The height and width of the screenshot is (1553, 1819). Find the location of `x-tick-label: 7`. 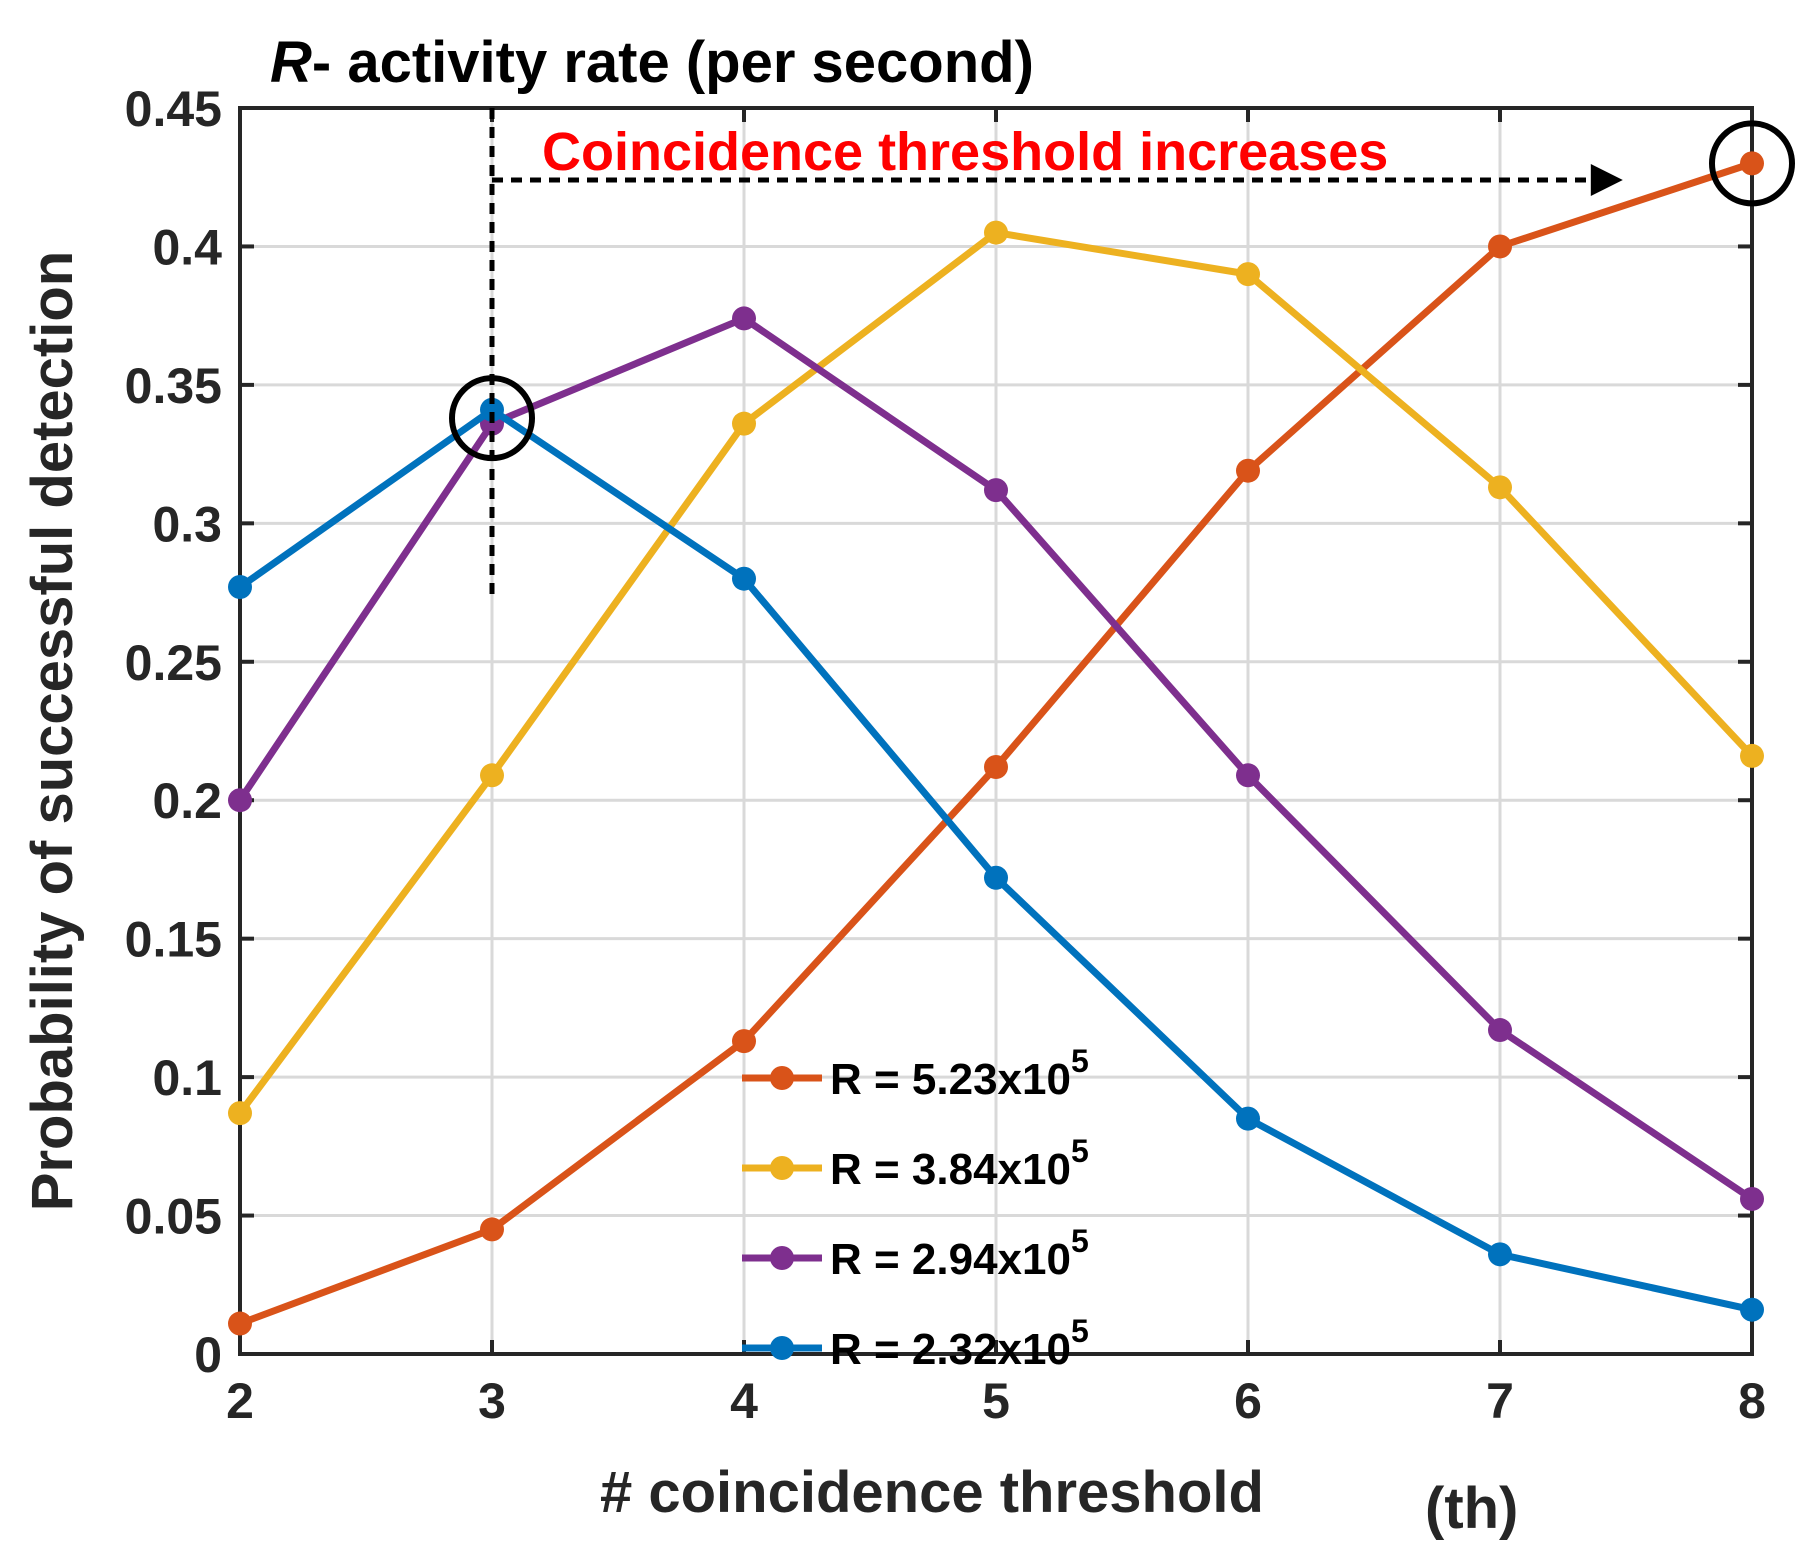

x-tick-label: 7 is located at coordinates (1500, 1401).